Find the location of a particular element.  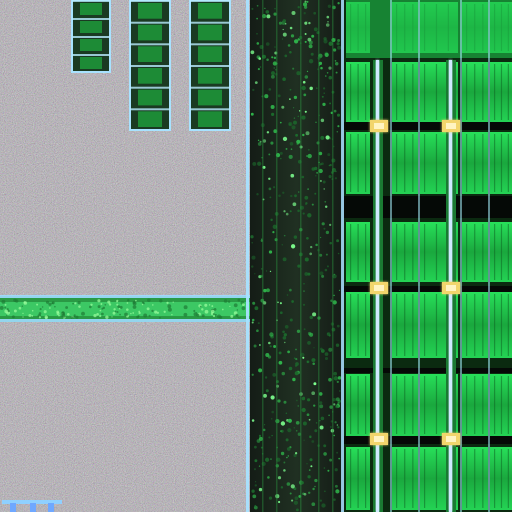

strip-line is located at coordinates (277, 256).